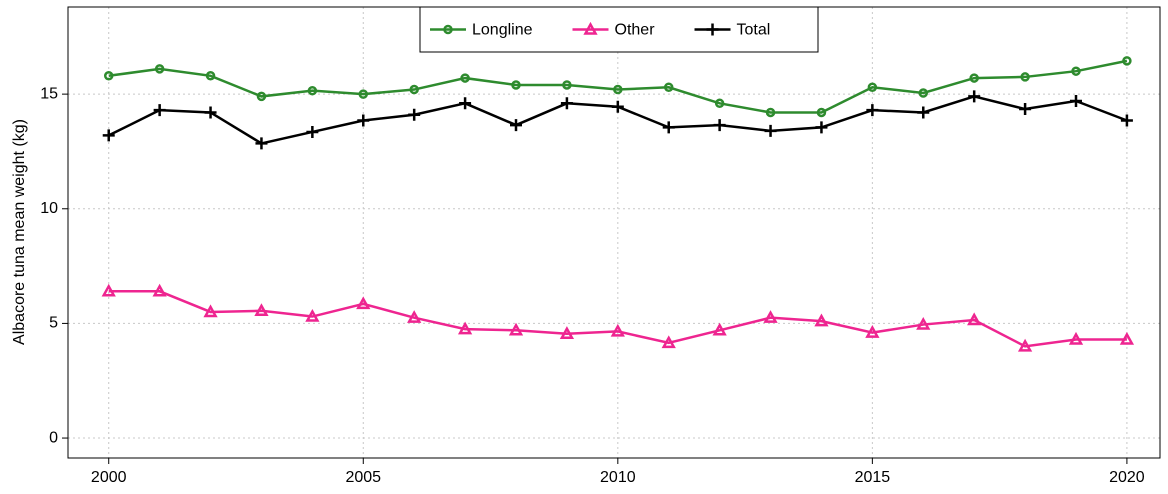 The width and height of the screenshot is (1168, 494). Describe the element at coordinates (502, 30) in the screenshot. I see `legend-label: Longline` at that location.